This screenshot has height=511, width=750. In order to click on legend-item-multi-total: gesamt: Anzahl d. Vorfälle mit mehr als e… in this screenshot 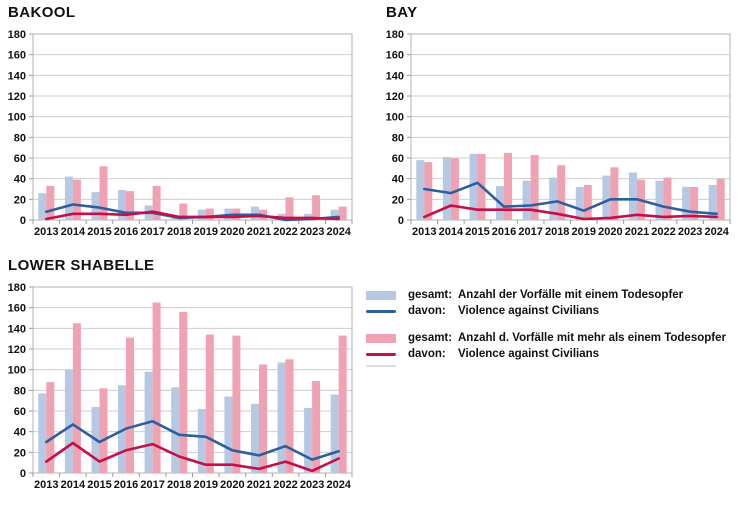, I will do `click(557, 338)`.